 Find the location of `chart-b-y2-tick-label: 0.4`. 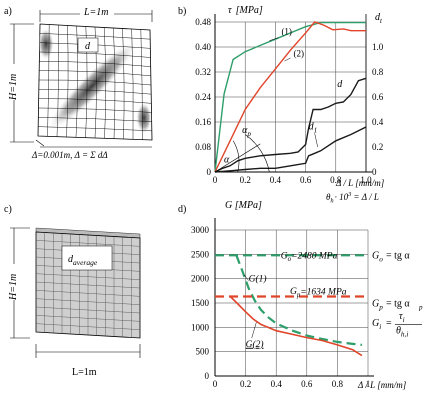

chart-b-y2-tick-label: 0.4 is located at coordinates (378, 122).